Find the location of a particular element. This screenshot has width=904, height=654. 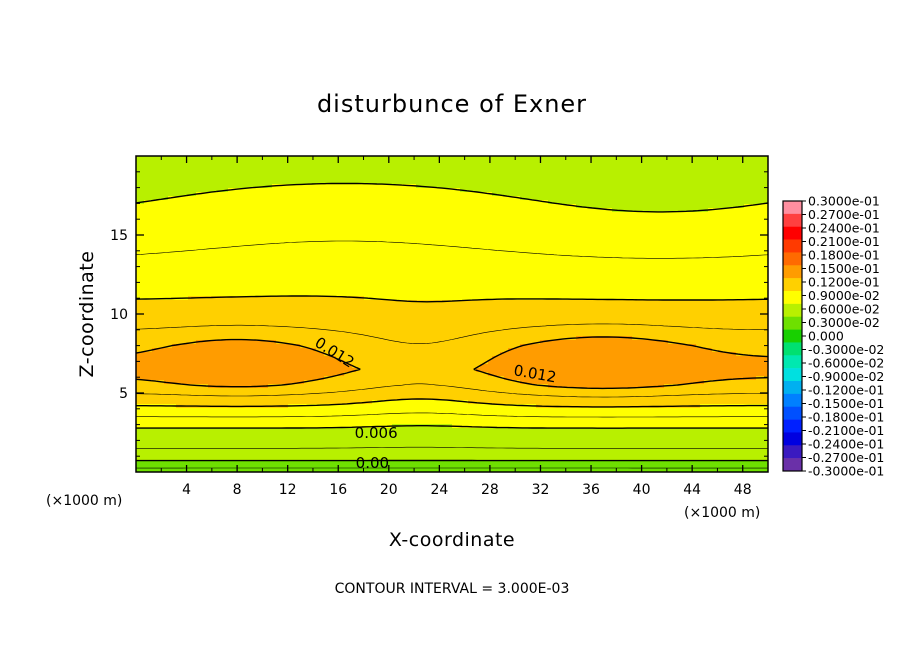

x-tick-label: 48 is located at coordinates (743, 490).